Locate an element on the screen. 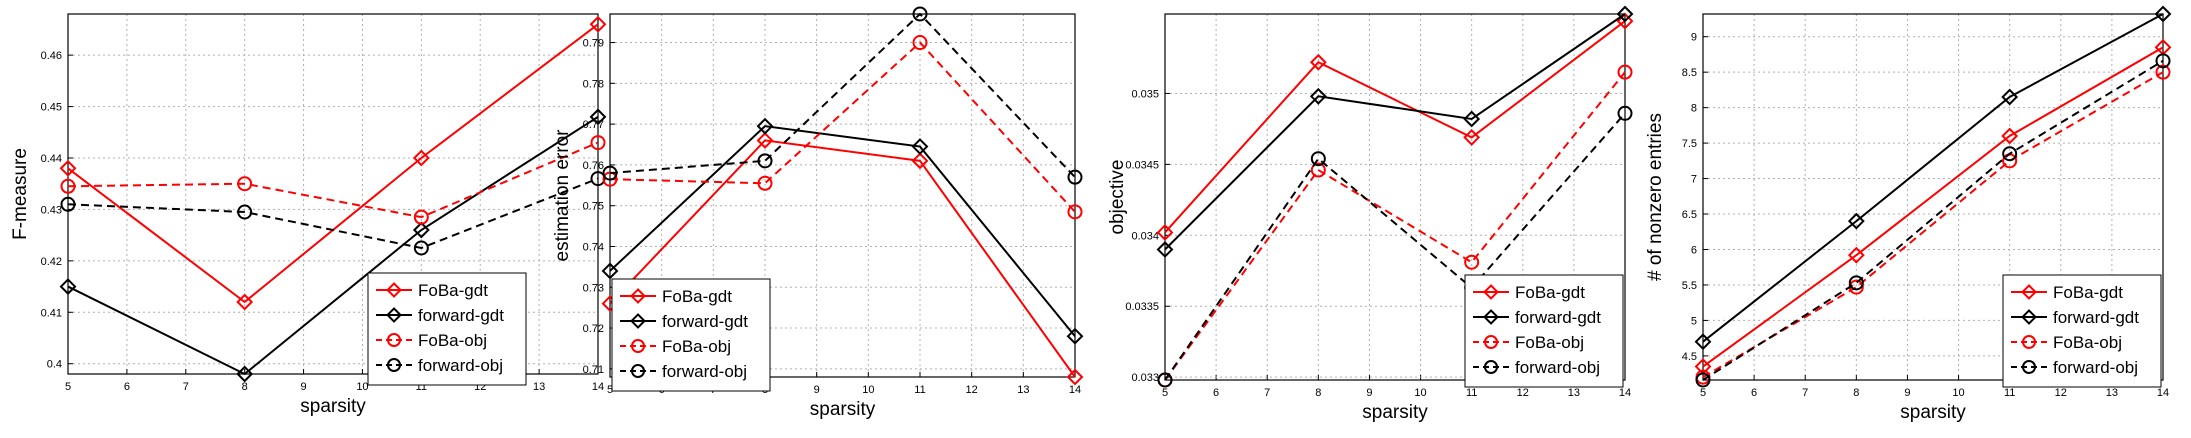  y-tick-label: 0.72 is located at coordinates (593, 329).